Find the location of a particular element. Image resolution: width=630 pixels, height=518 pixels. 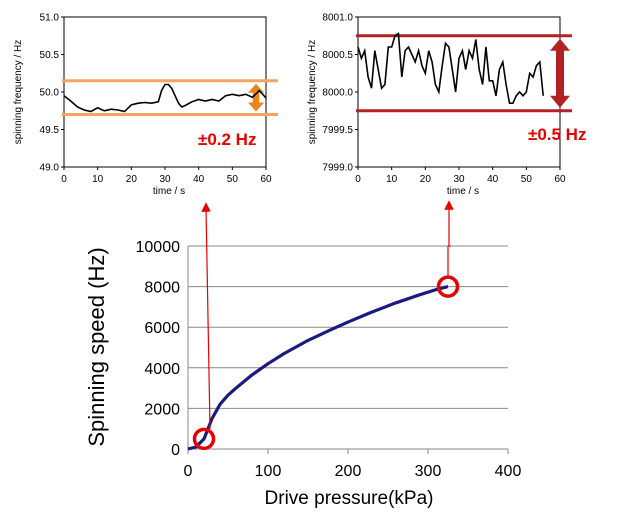

right_inset-x-tick-label: 20 is located at coordinates (426, 179).